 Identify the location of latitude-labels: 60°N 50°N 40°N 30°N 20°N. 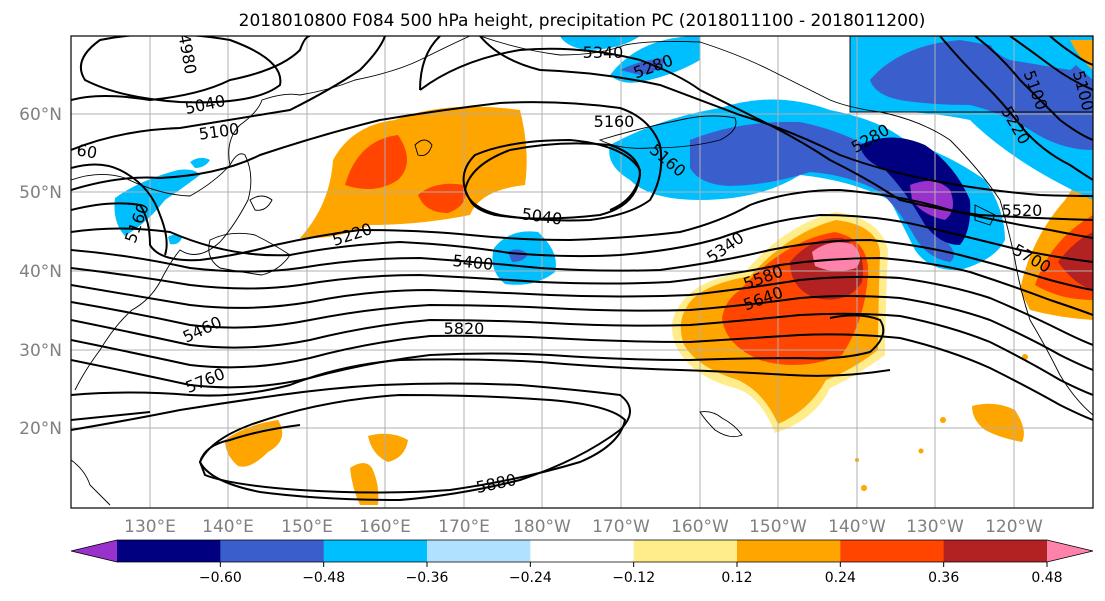
(40, 272).